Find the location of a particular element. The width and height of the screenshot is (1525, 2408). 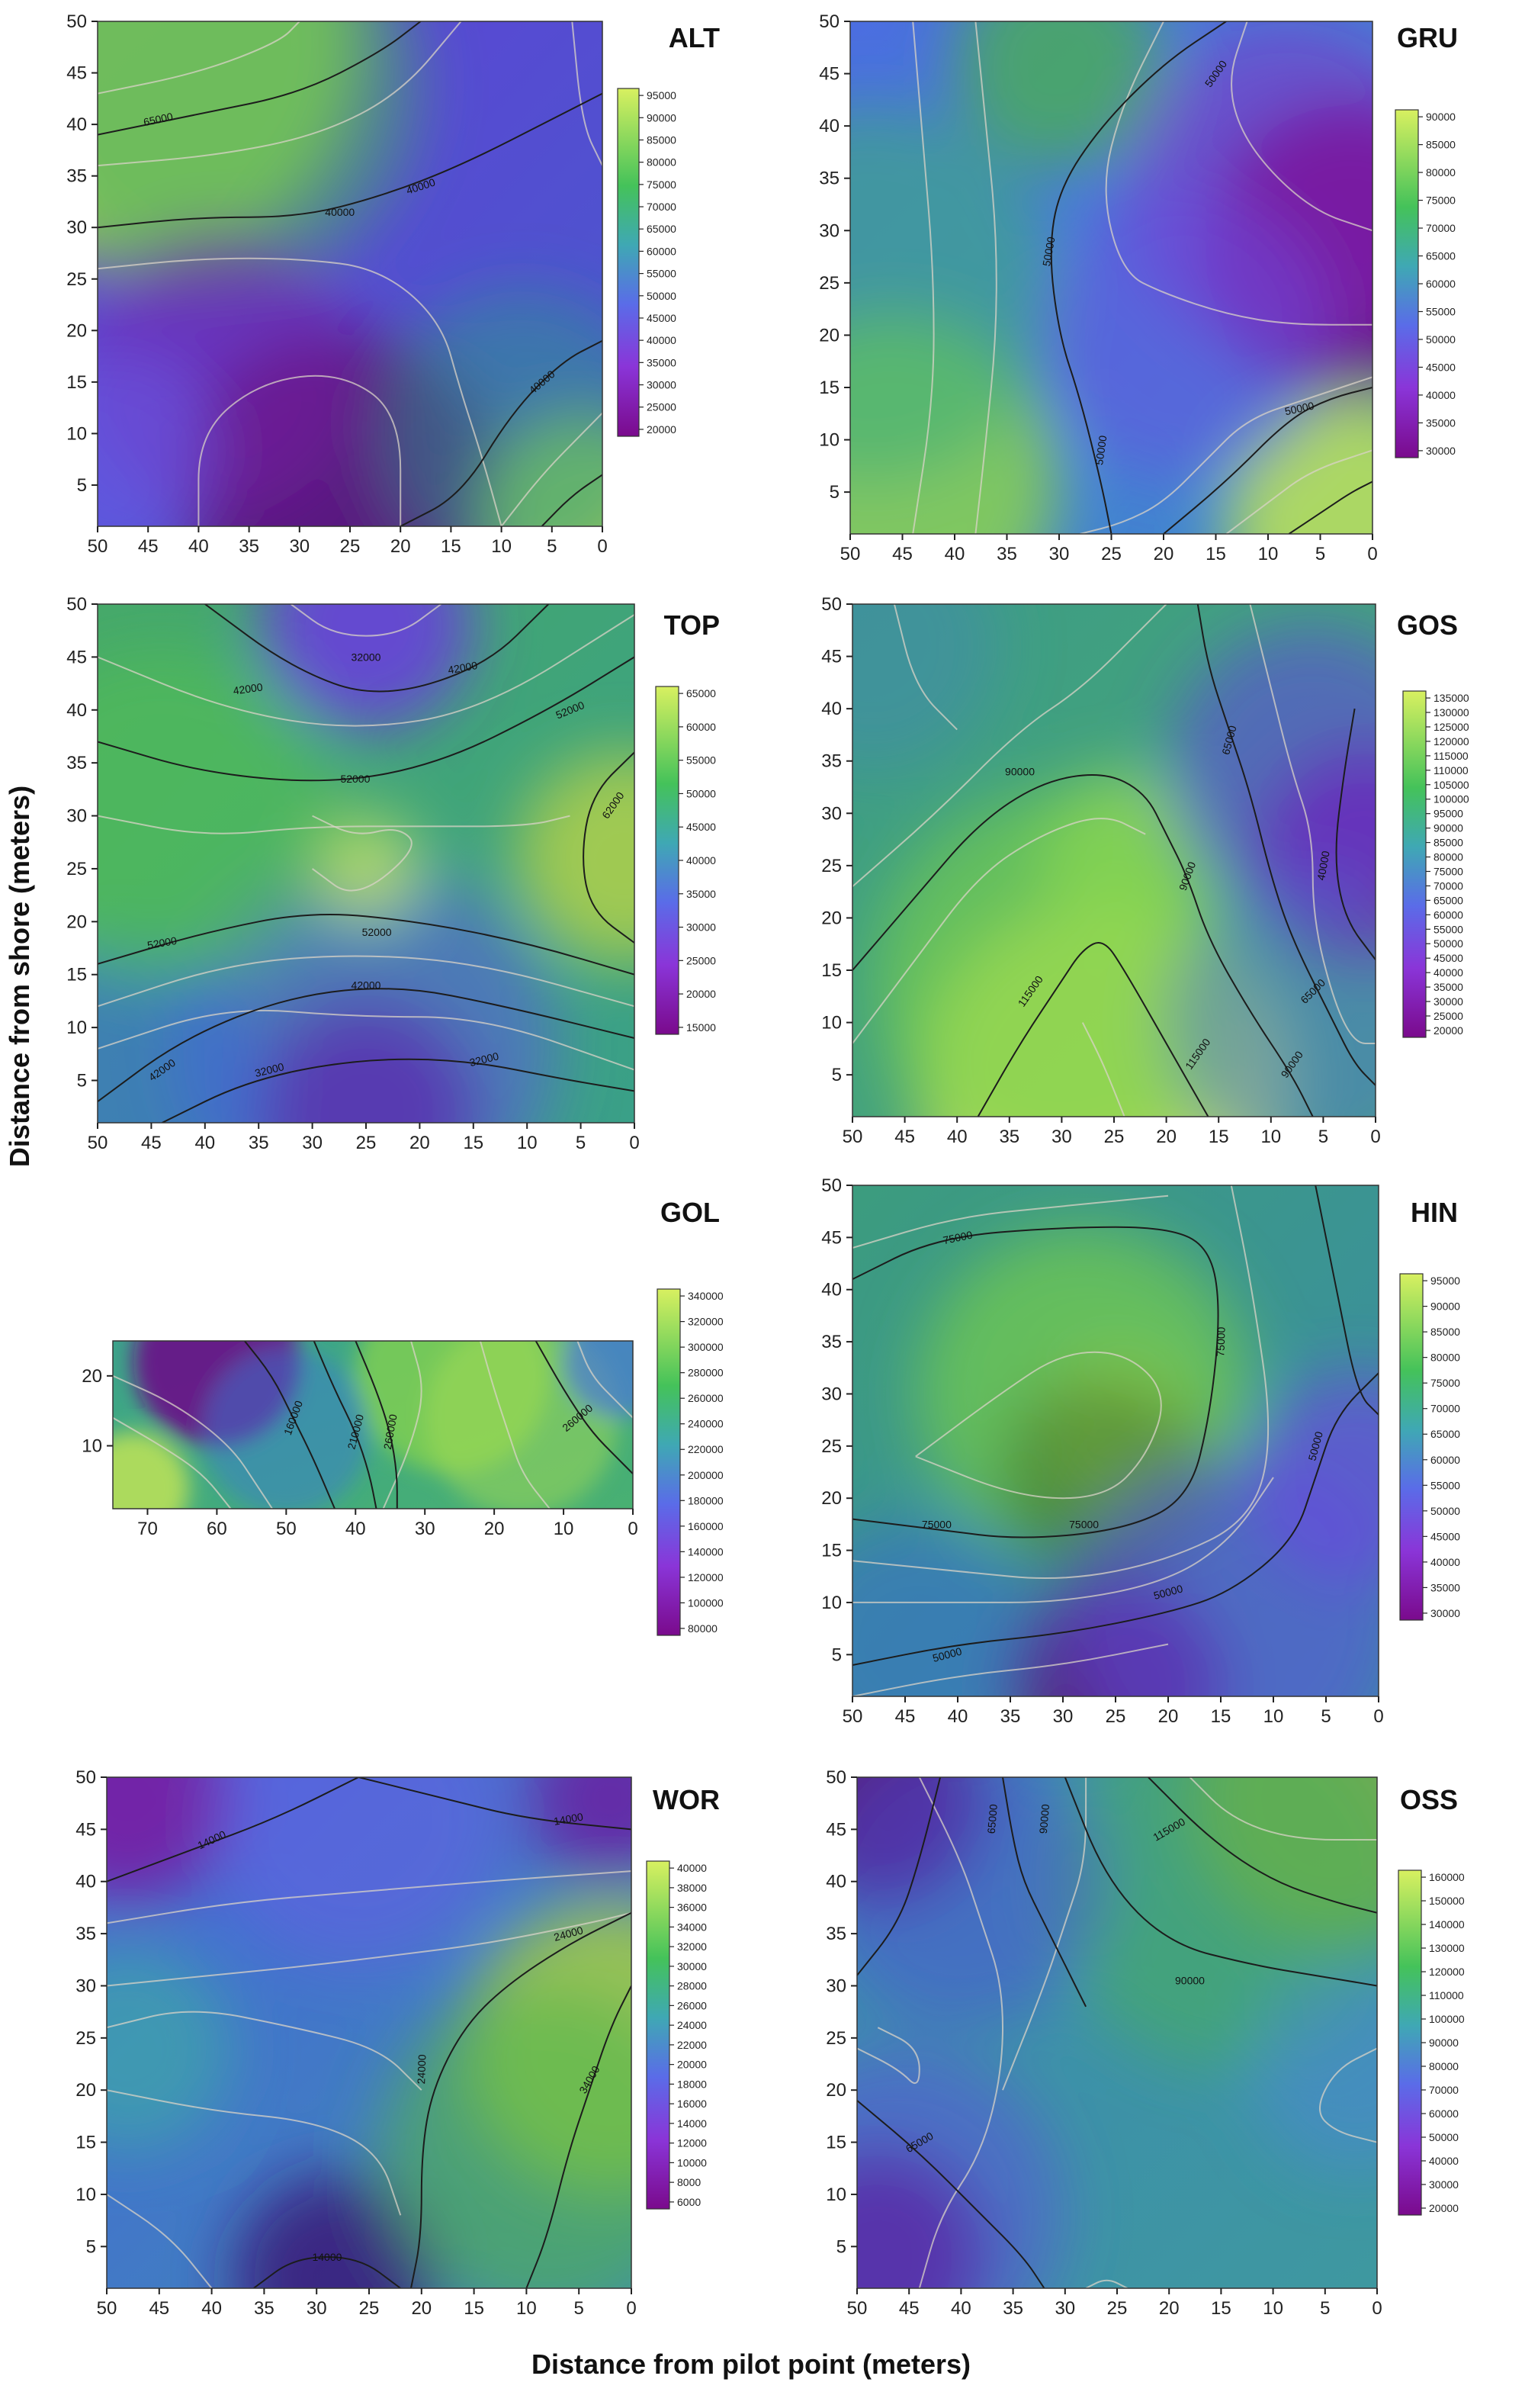

colorbar-tick-label: 75000 is located at coordinates (1448, 871).